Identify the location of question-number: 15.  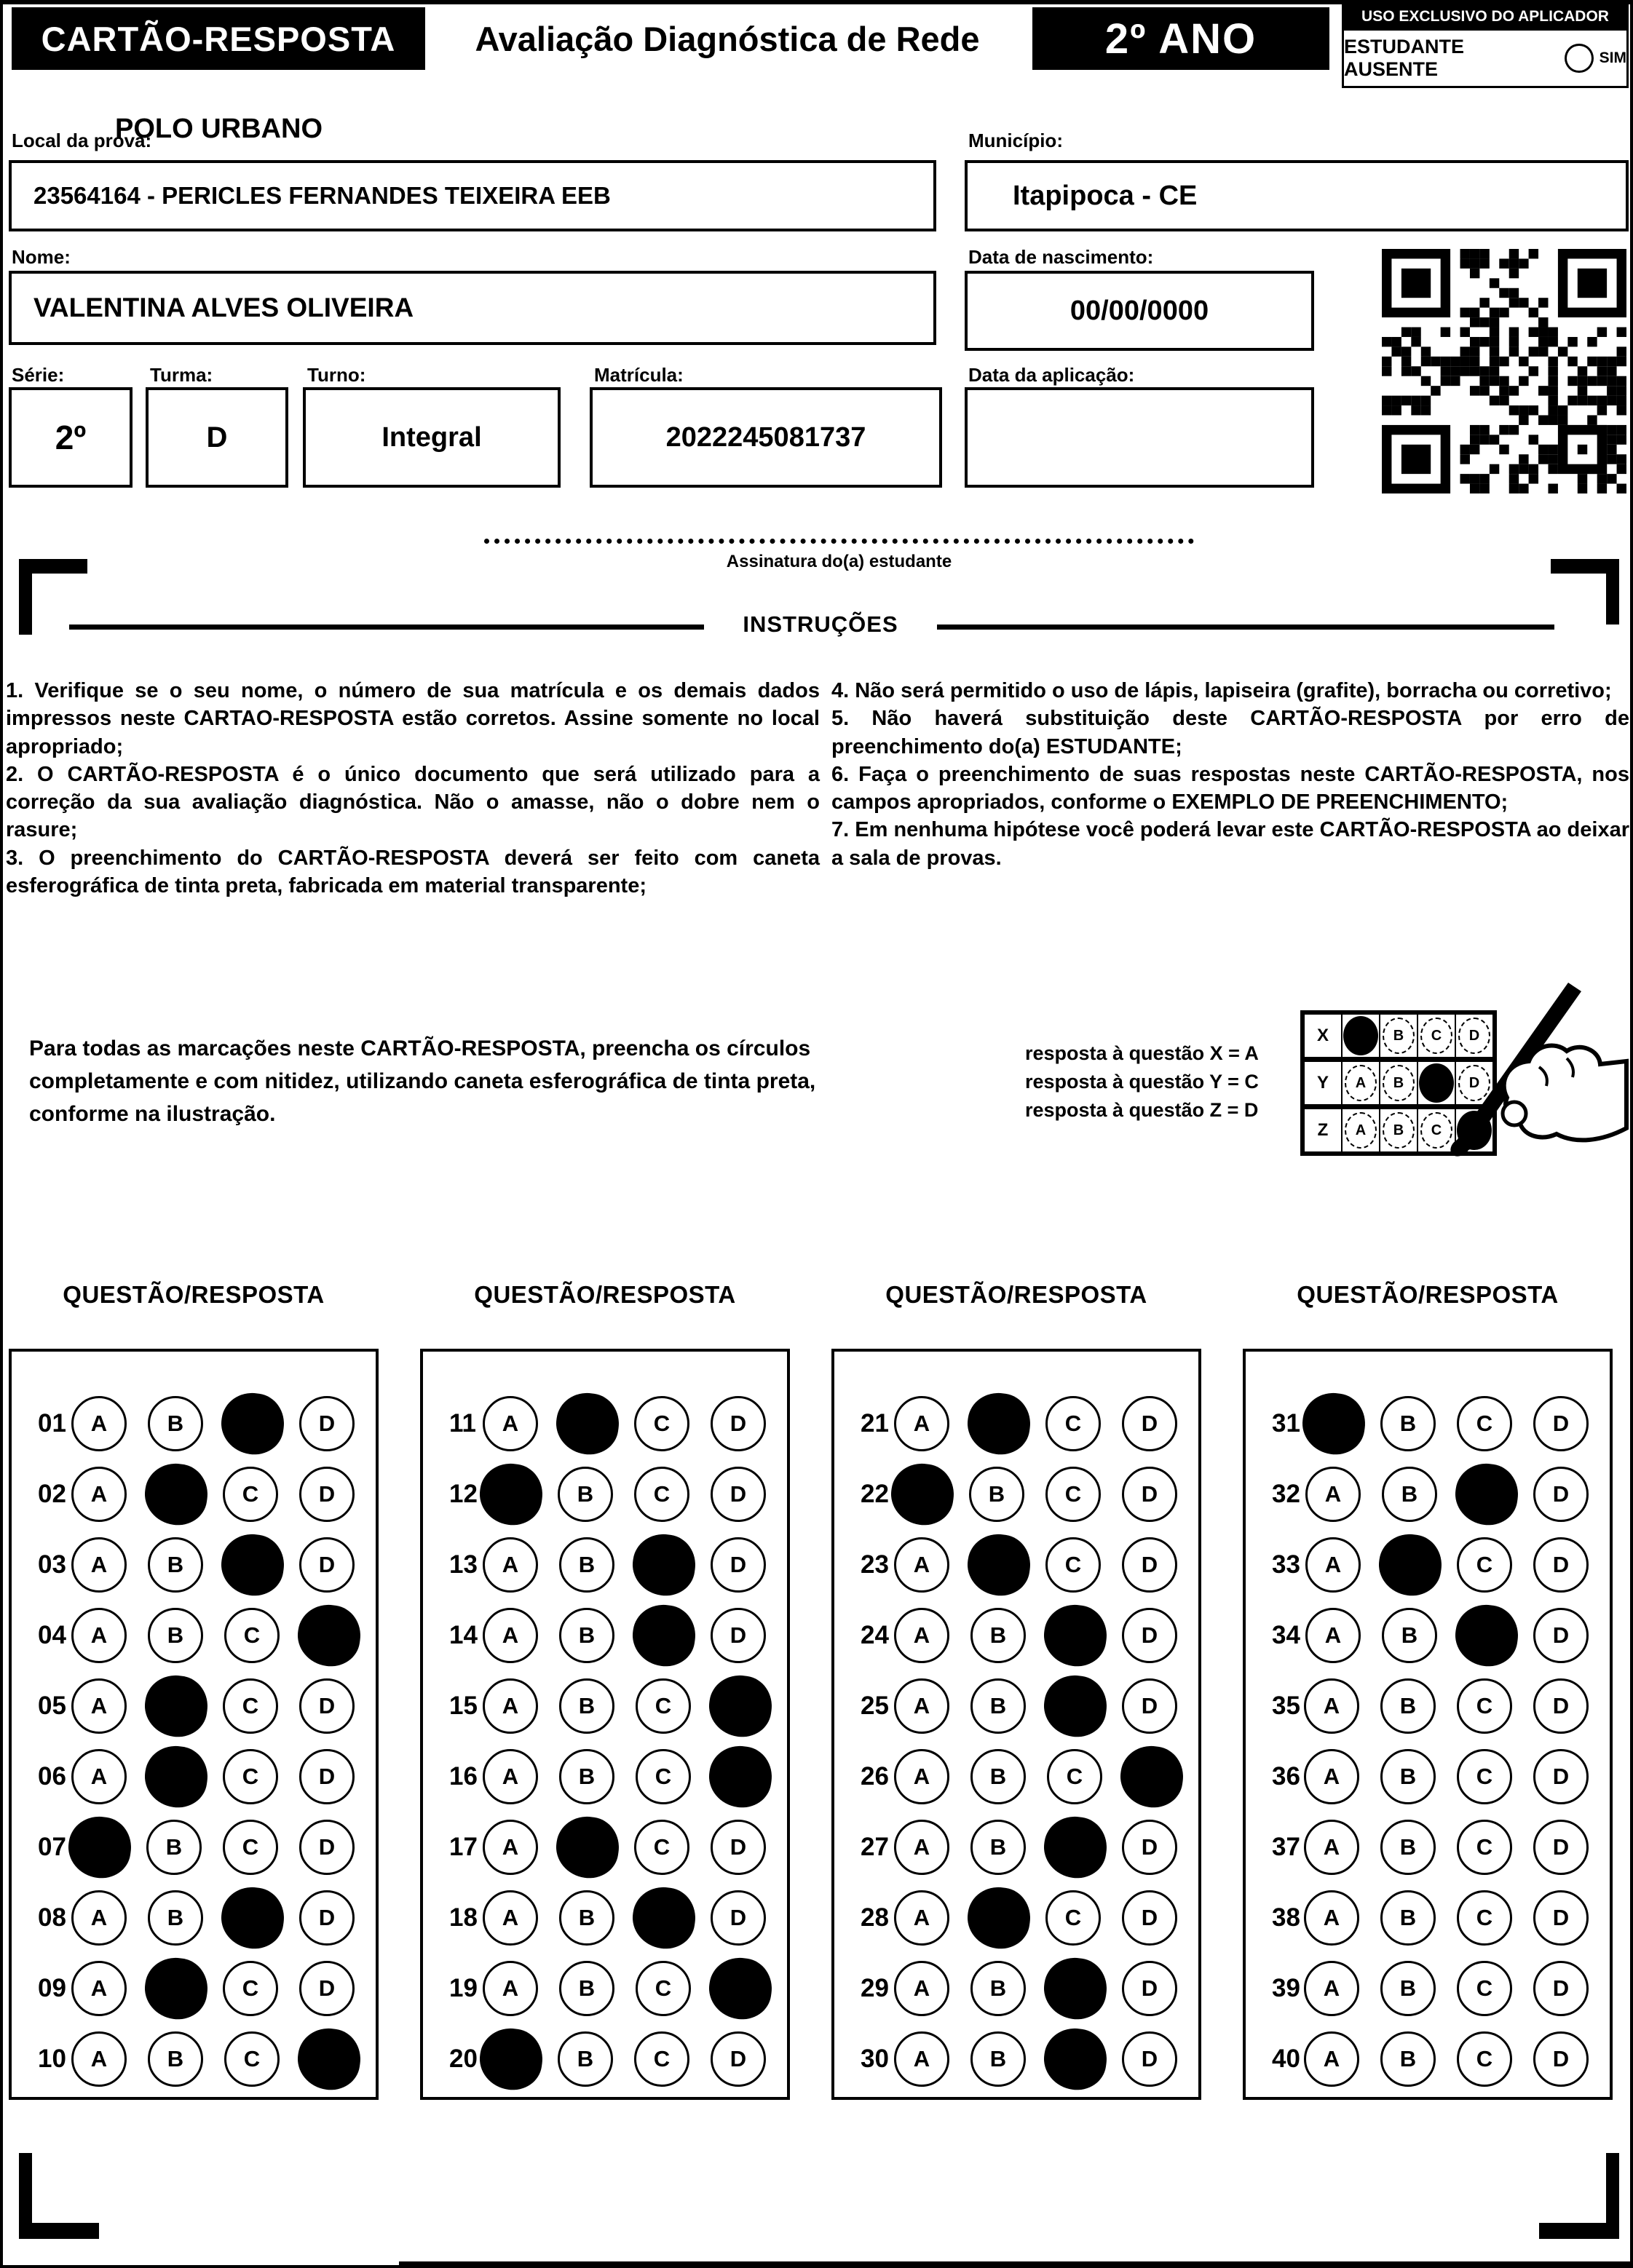
(463, 1705).